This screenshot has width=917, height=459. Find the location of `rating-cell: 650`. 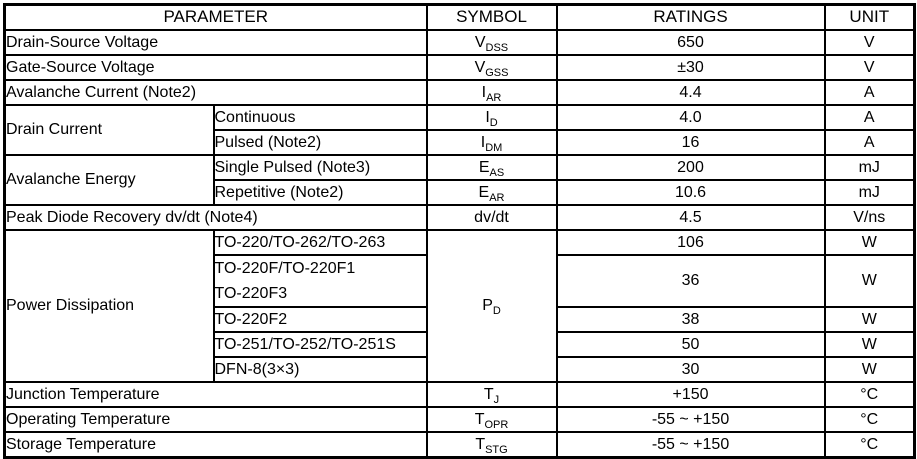

rating-cell: 650 is located at coordinates (690, 42).